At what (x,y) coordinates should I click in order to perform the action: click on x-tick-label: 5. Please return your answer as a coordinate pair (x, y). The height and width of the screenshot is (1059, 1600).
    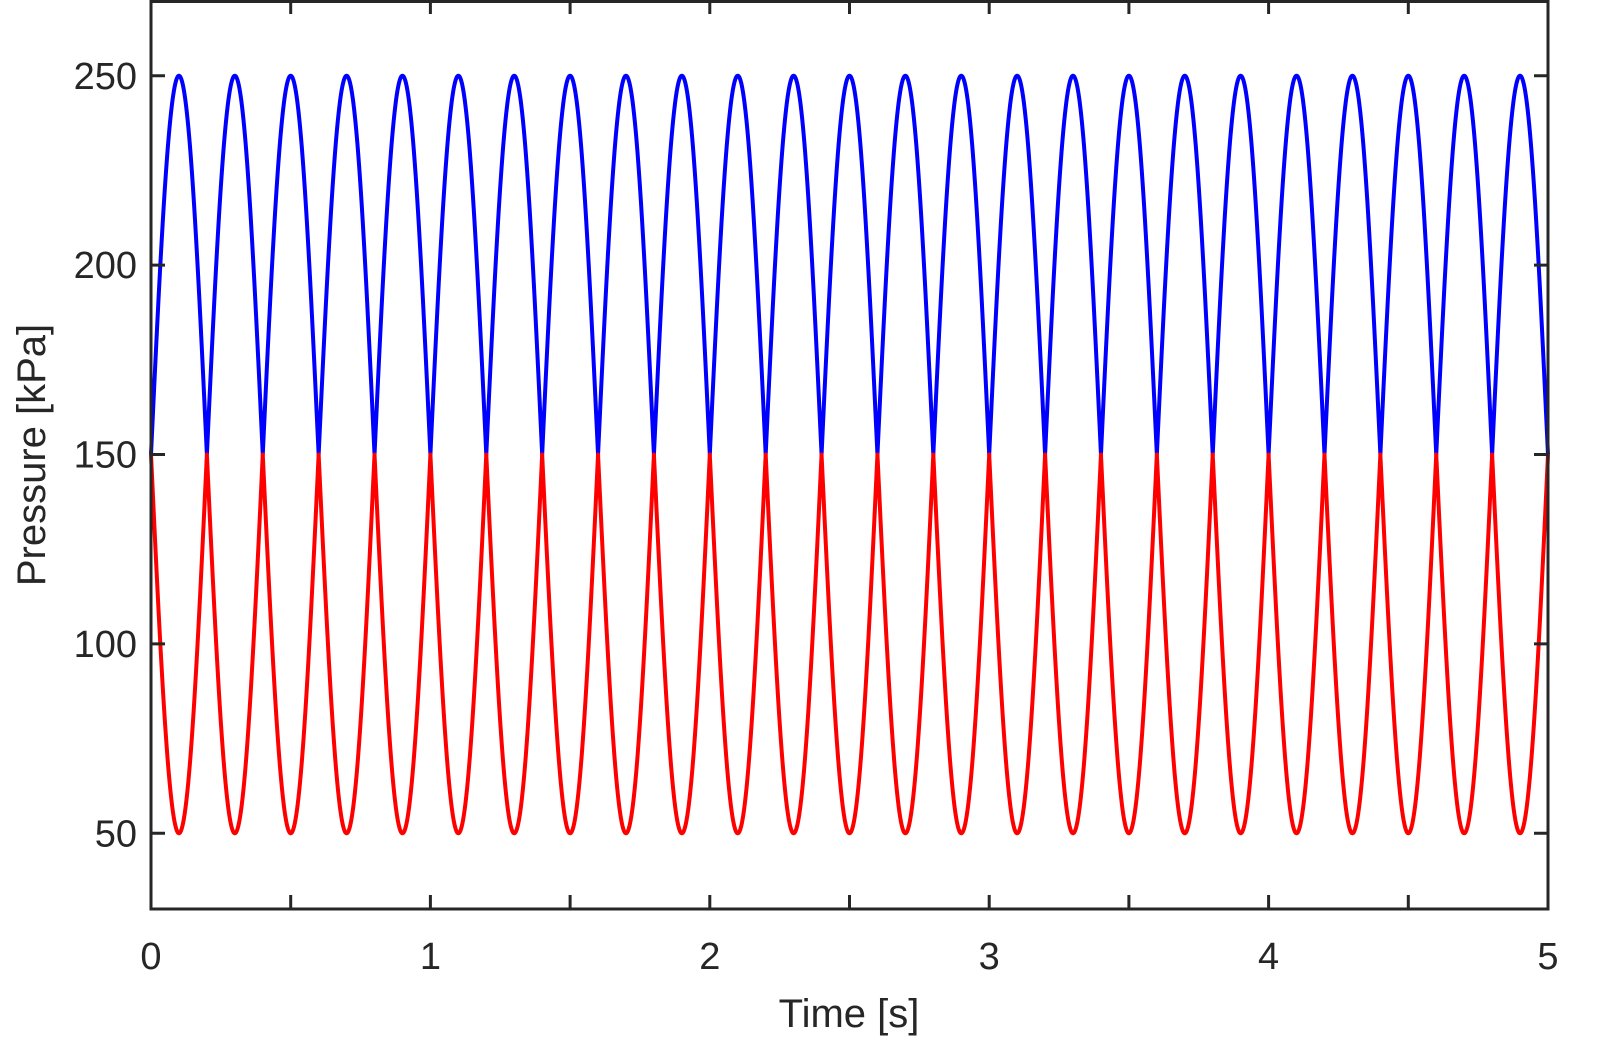
    Looking at the image, I should click on (1547, 957).